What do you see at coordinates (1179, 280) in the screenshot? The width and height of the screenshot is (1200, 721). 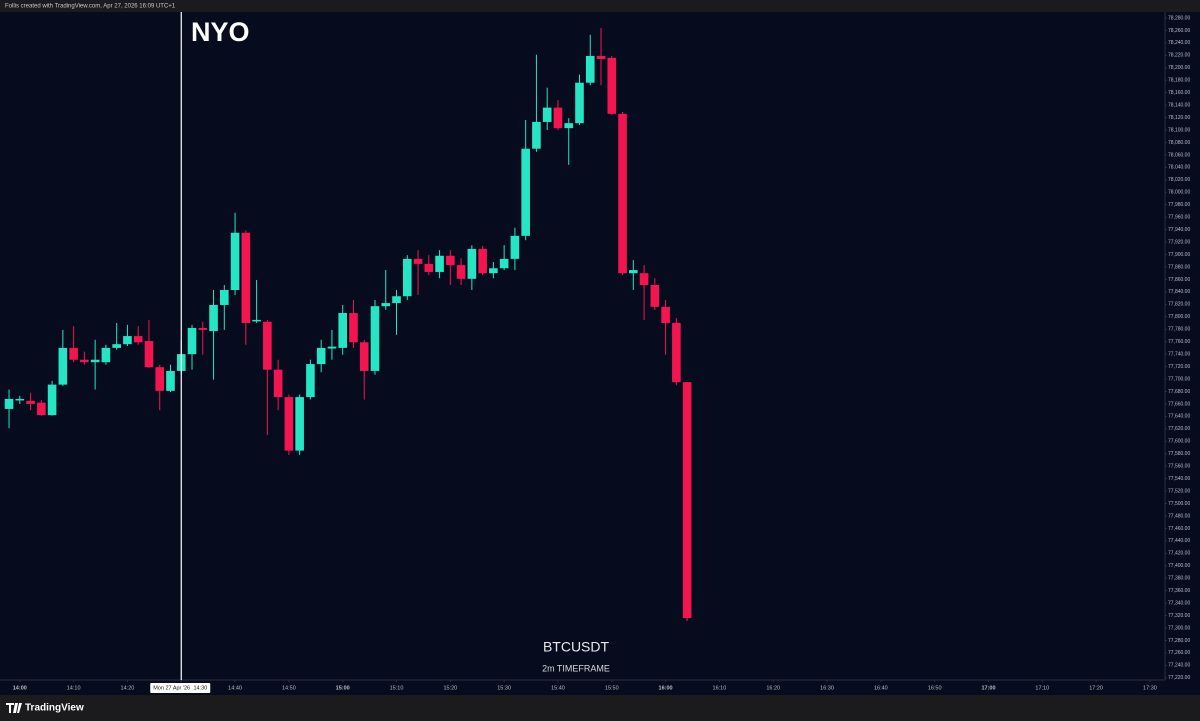 I see `y-tick-label: 77,860.00` at bounding box center [1179, 280].